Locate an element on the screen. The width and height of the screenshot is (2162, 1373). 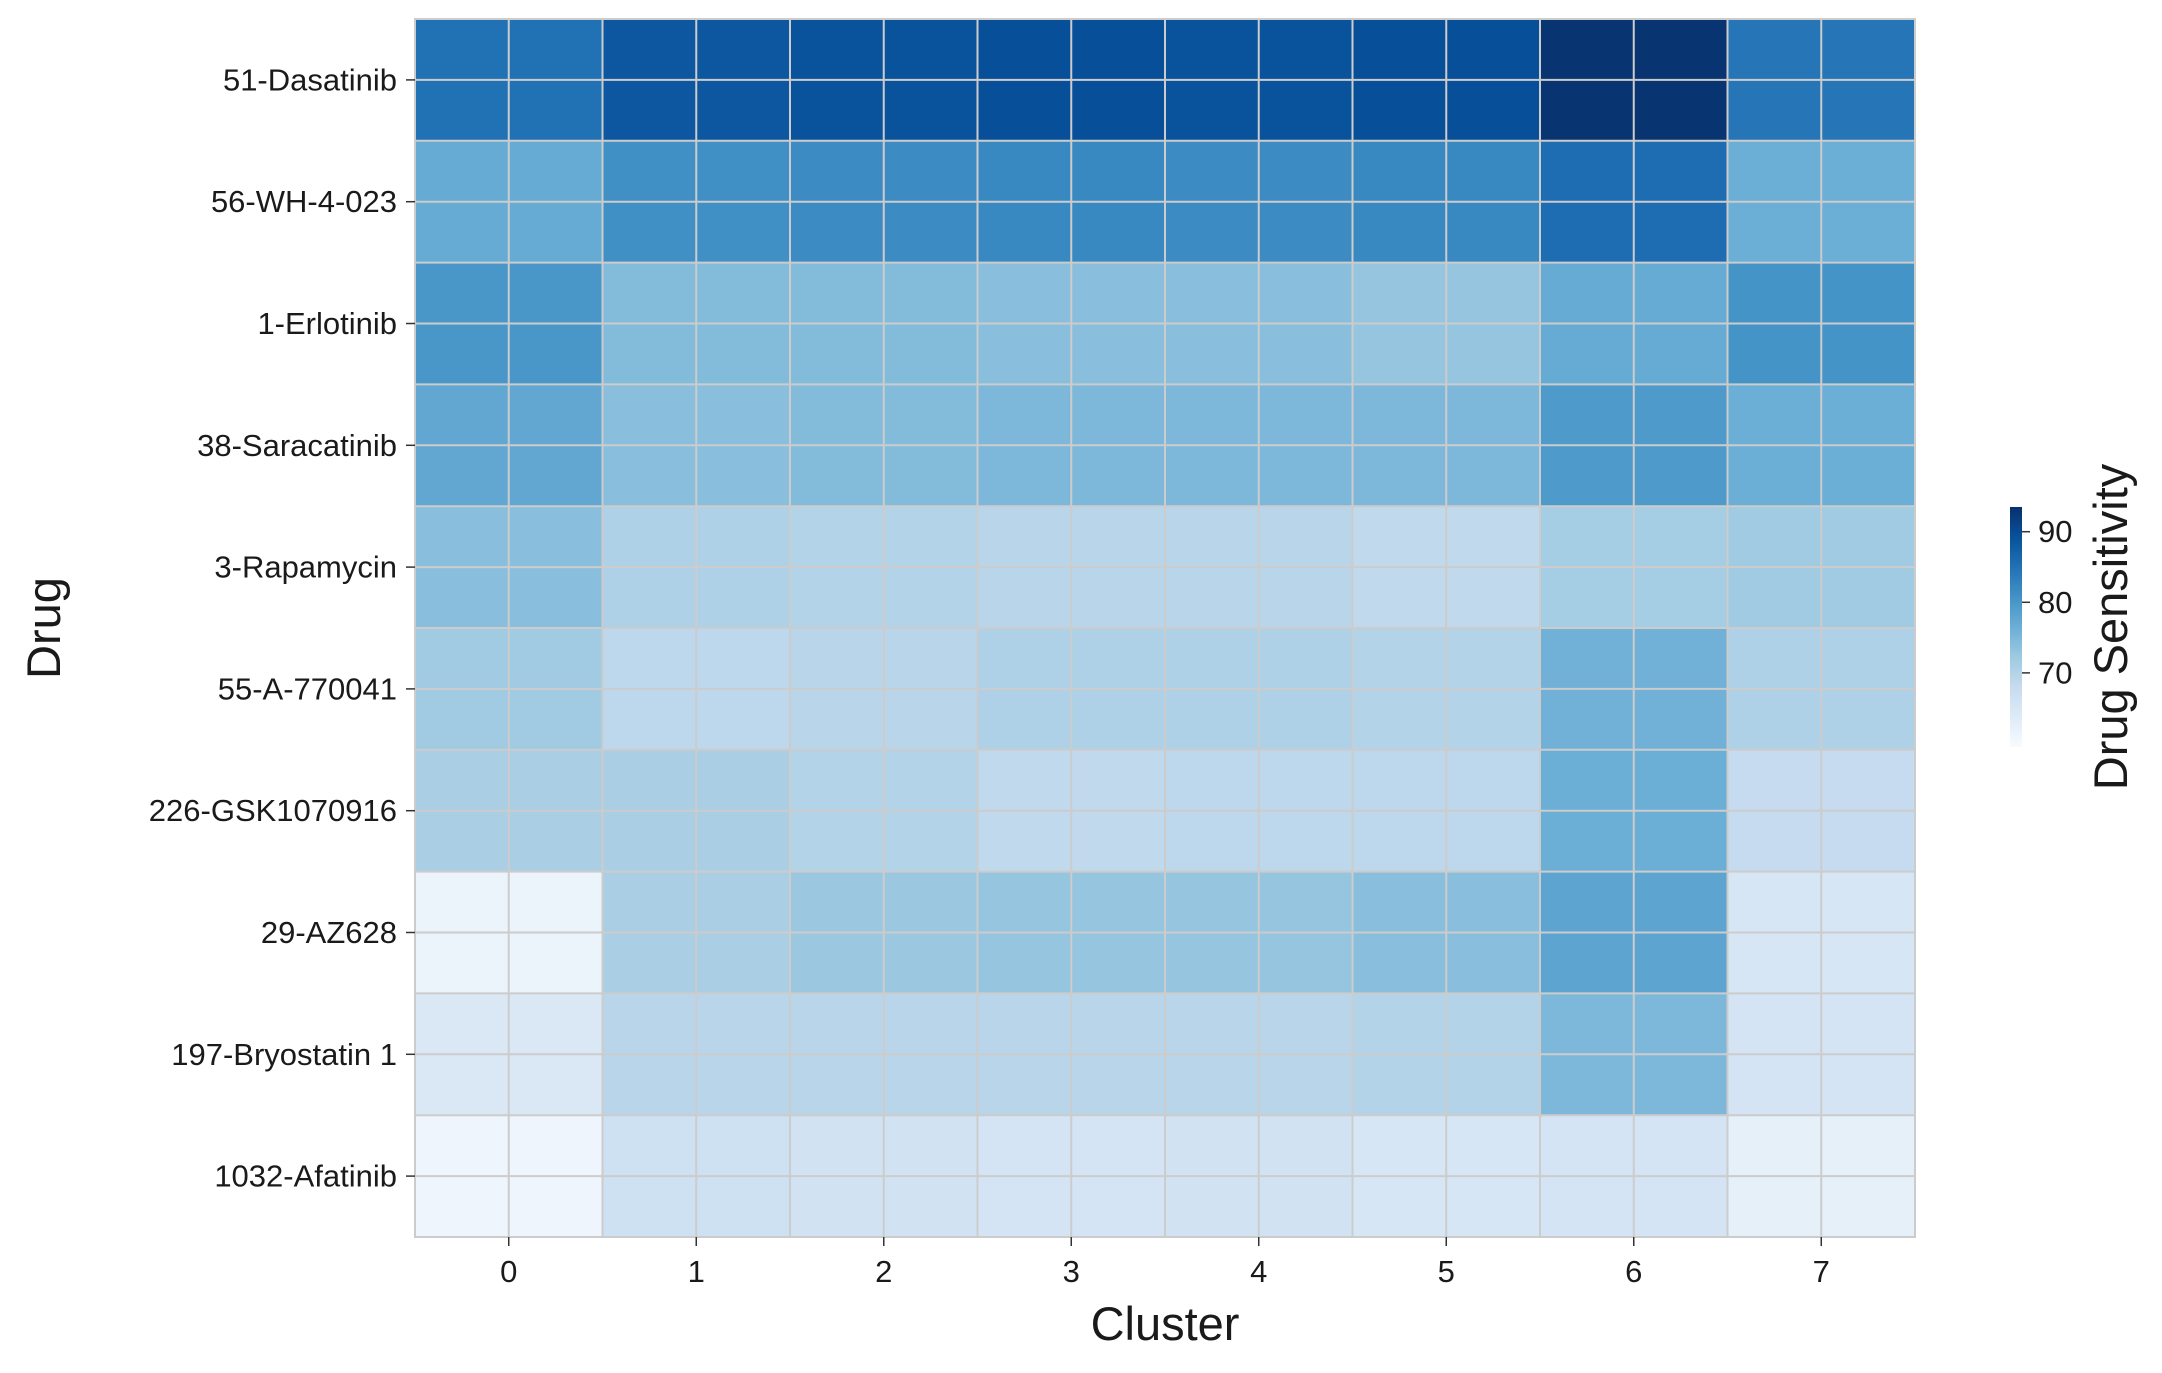
colorbar-tick-label: 90 is located at coordinates (2055, 531).